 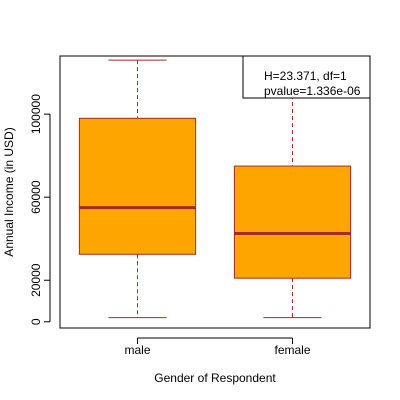 I want to click on annotation-line-2: pvalue=1.336e-06, so click(x=312, y=91).